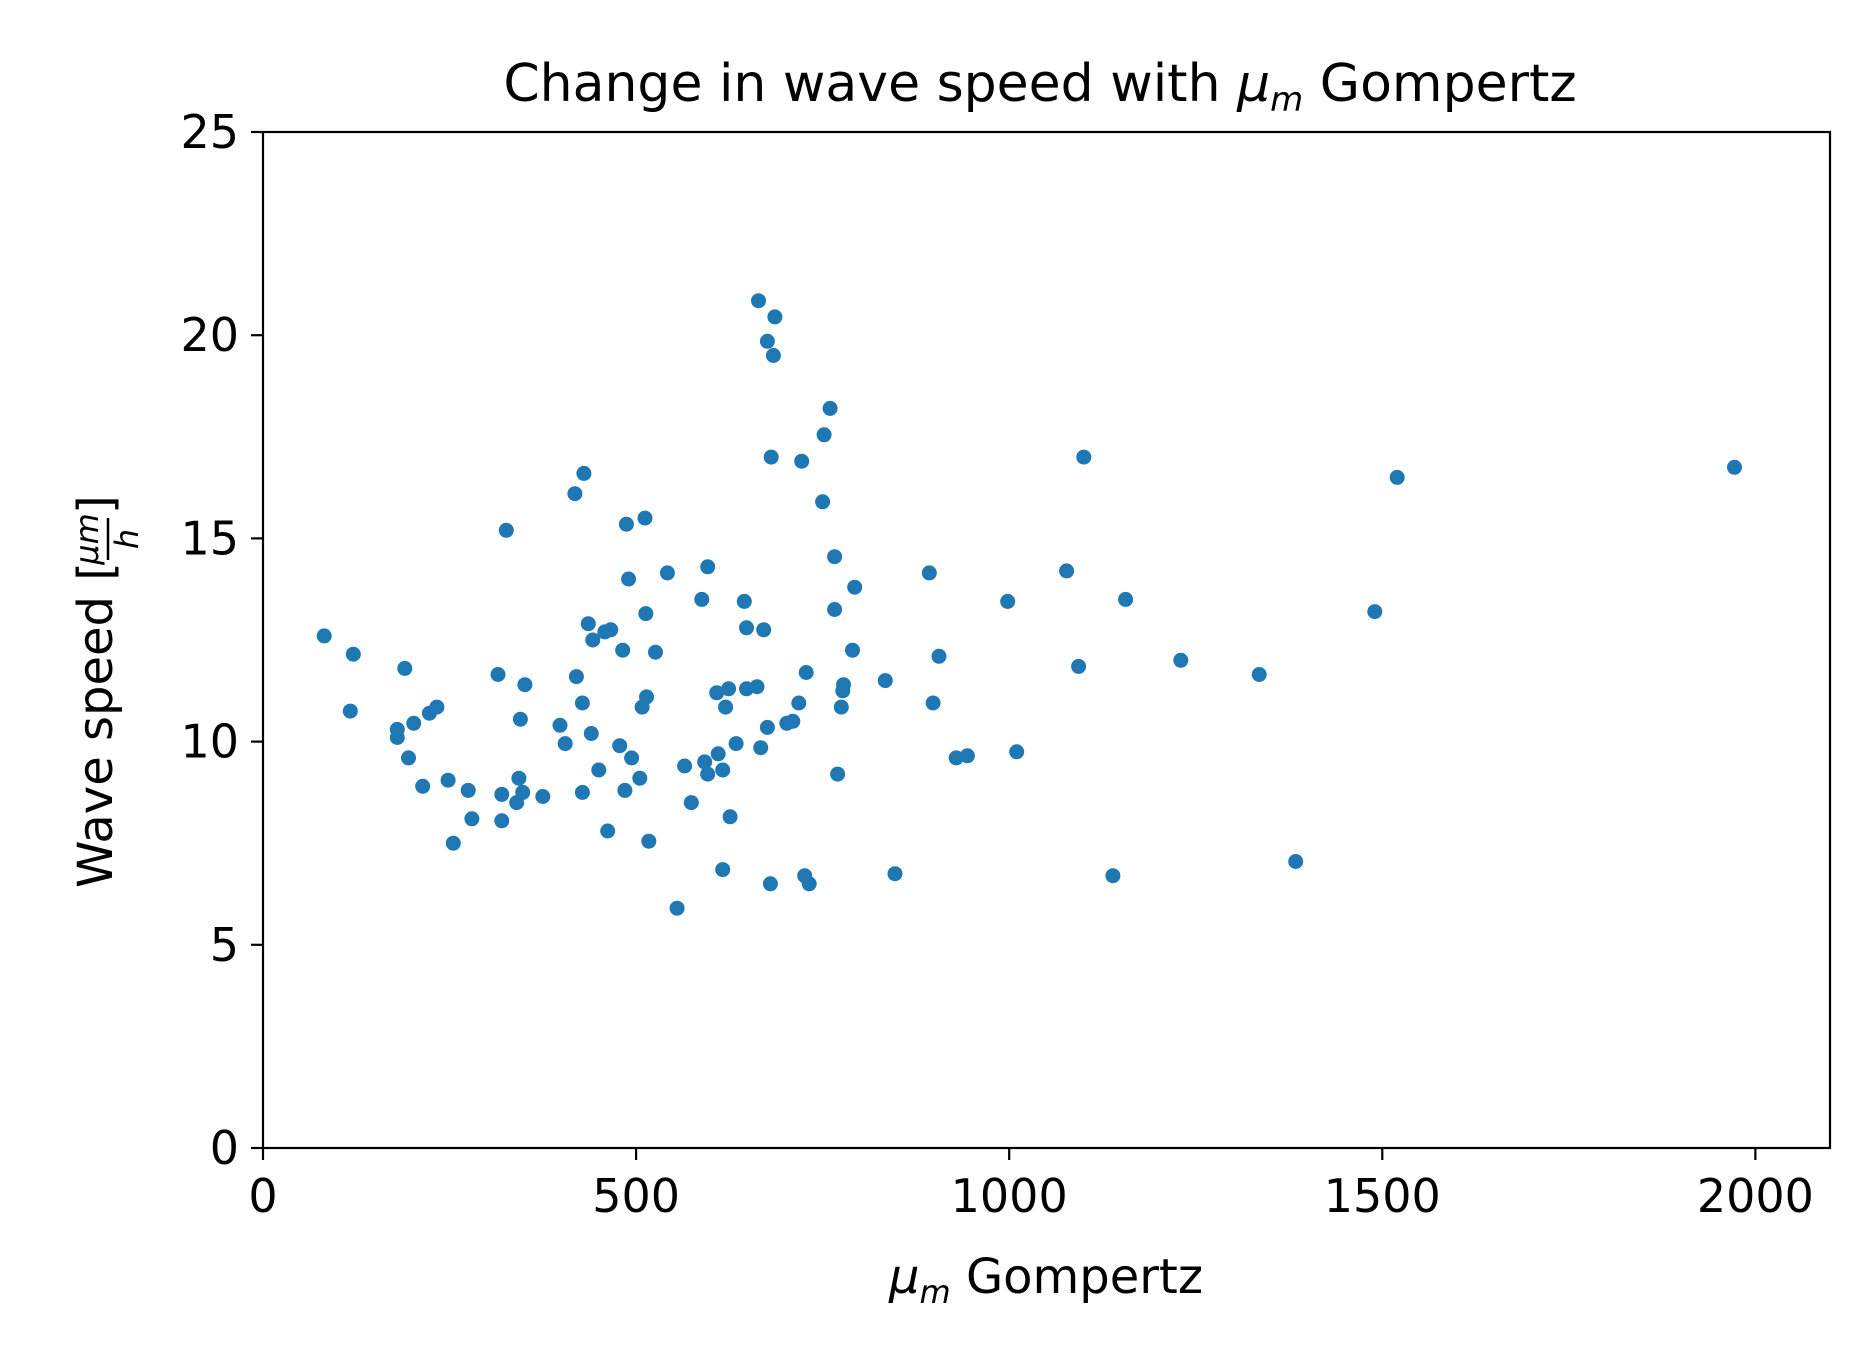 Image resolution: width=1860 pixels, height=1354 pixels. What do you see at coordinates (87, 539) in the screenshot?
I see `y-axis-label-fraction-numerator: μm` at bounding box center [87, 539].